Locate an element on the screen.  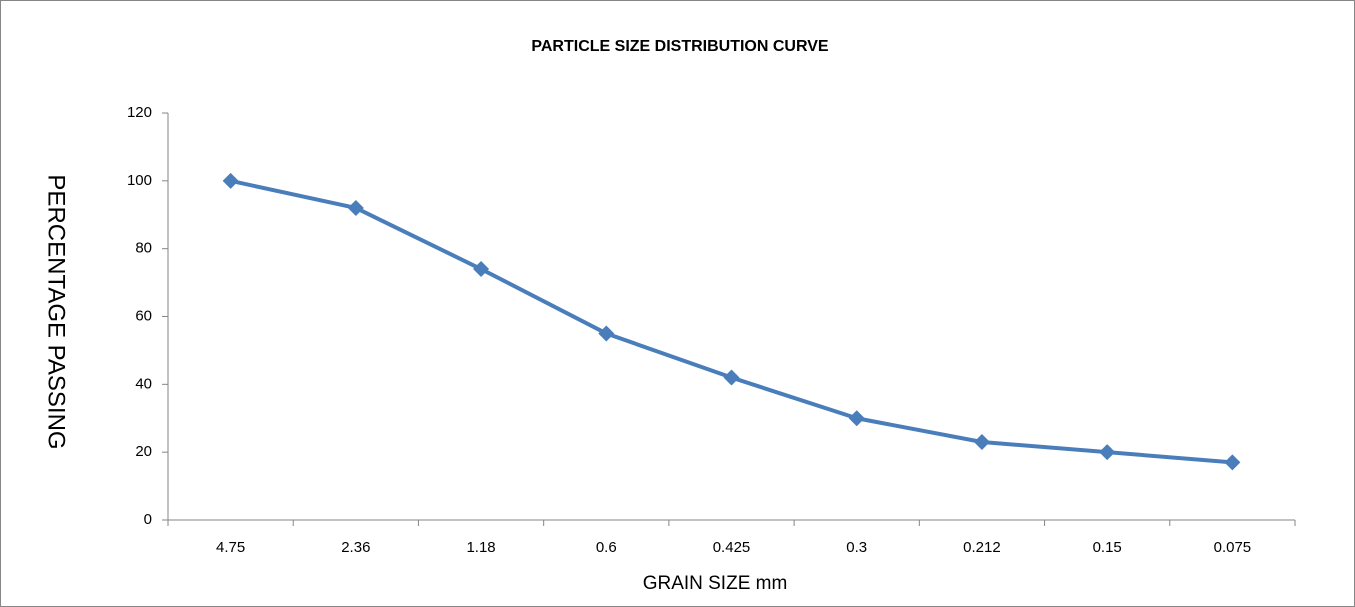
y-axis-label: PERCENTAGE PASSING is located at coordinates (56, 311).